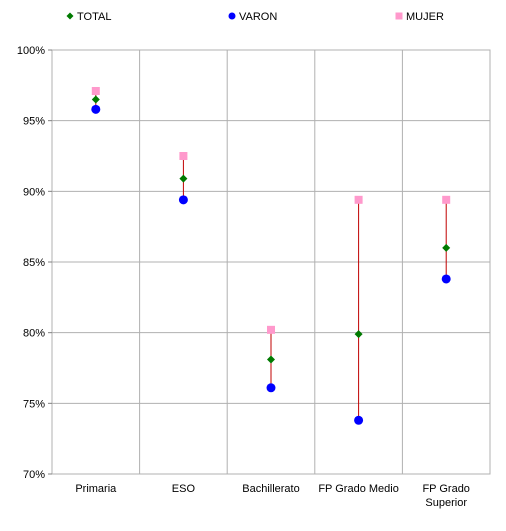 This screenshot has width=506, height=531. What do you see at coordinates (34, 475) in the screenshot?
I see `y-tick-label: 70%` at bounding box center [34, 475].